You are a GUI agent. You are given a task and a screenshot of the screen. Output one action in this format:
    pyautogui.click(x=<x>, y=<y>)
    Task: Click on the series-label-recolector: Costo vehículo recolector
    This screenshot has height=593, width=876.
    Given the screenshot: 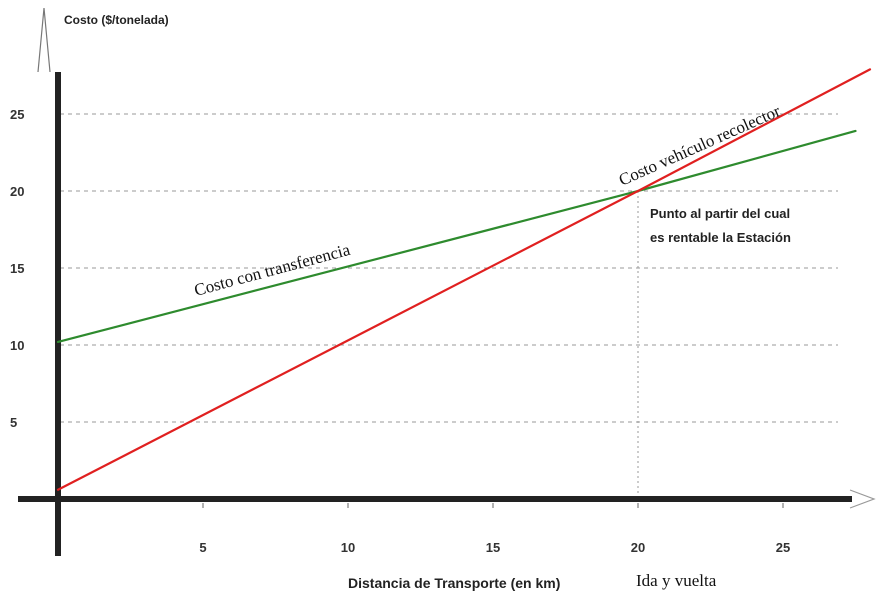 What is the action you would take?
    pyautogui.click(x=700, y=145)
    